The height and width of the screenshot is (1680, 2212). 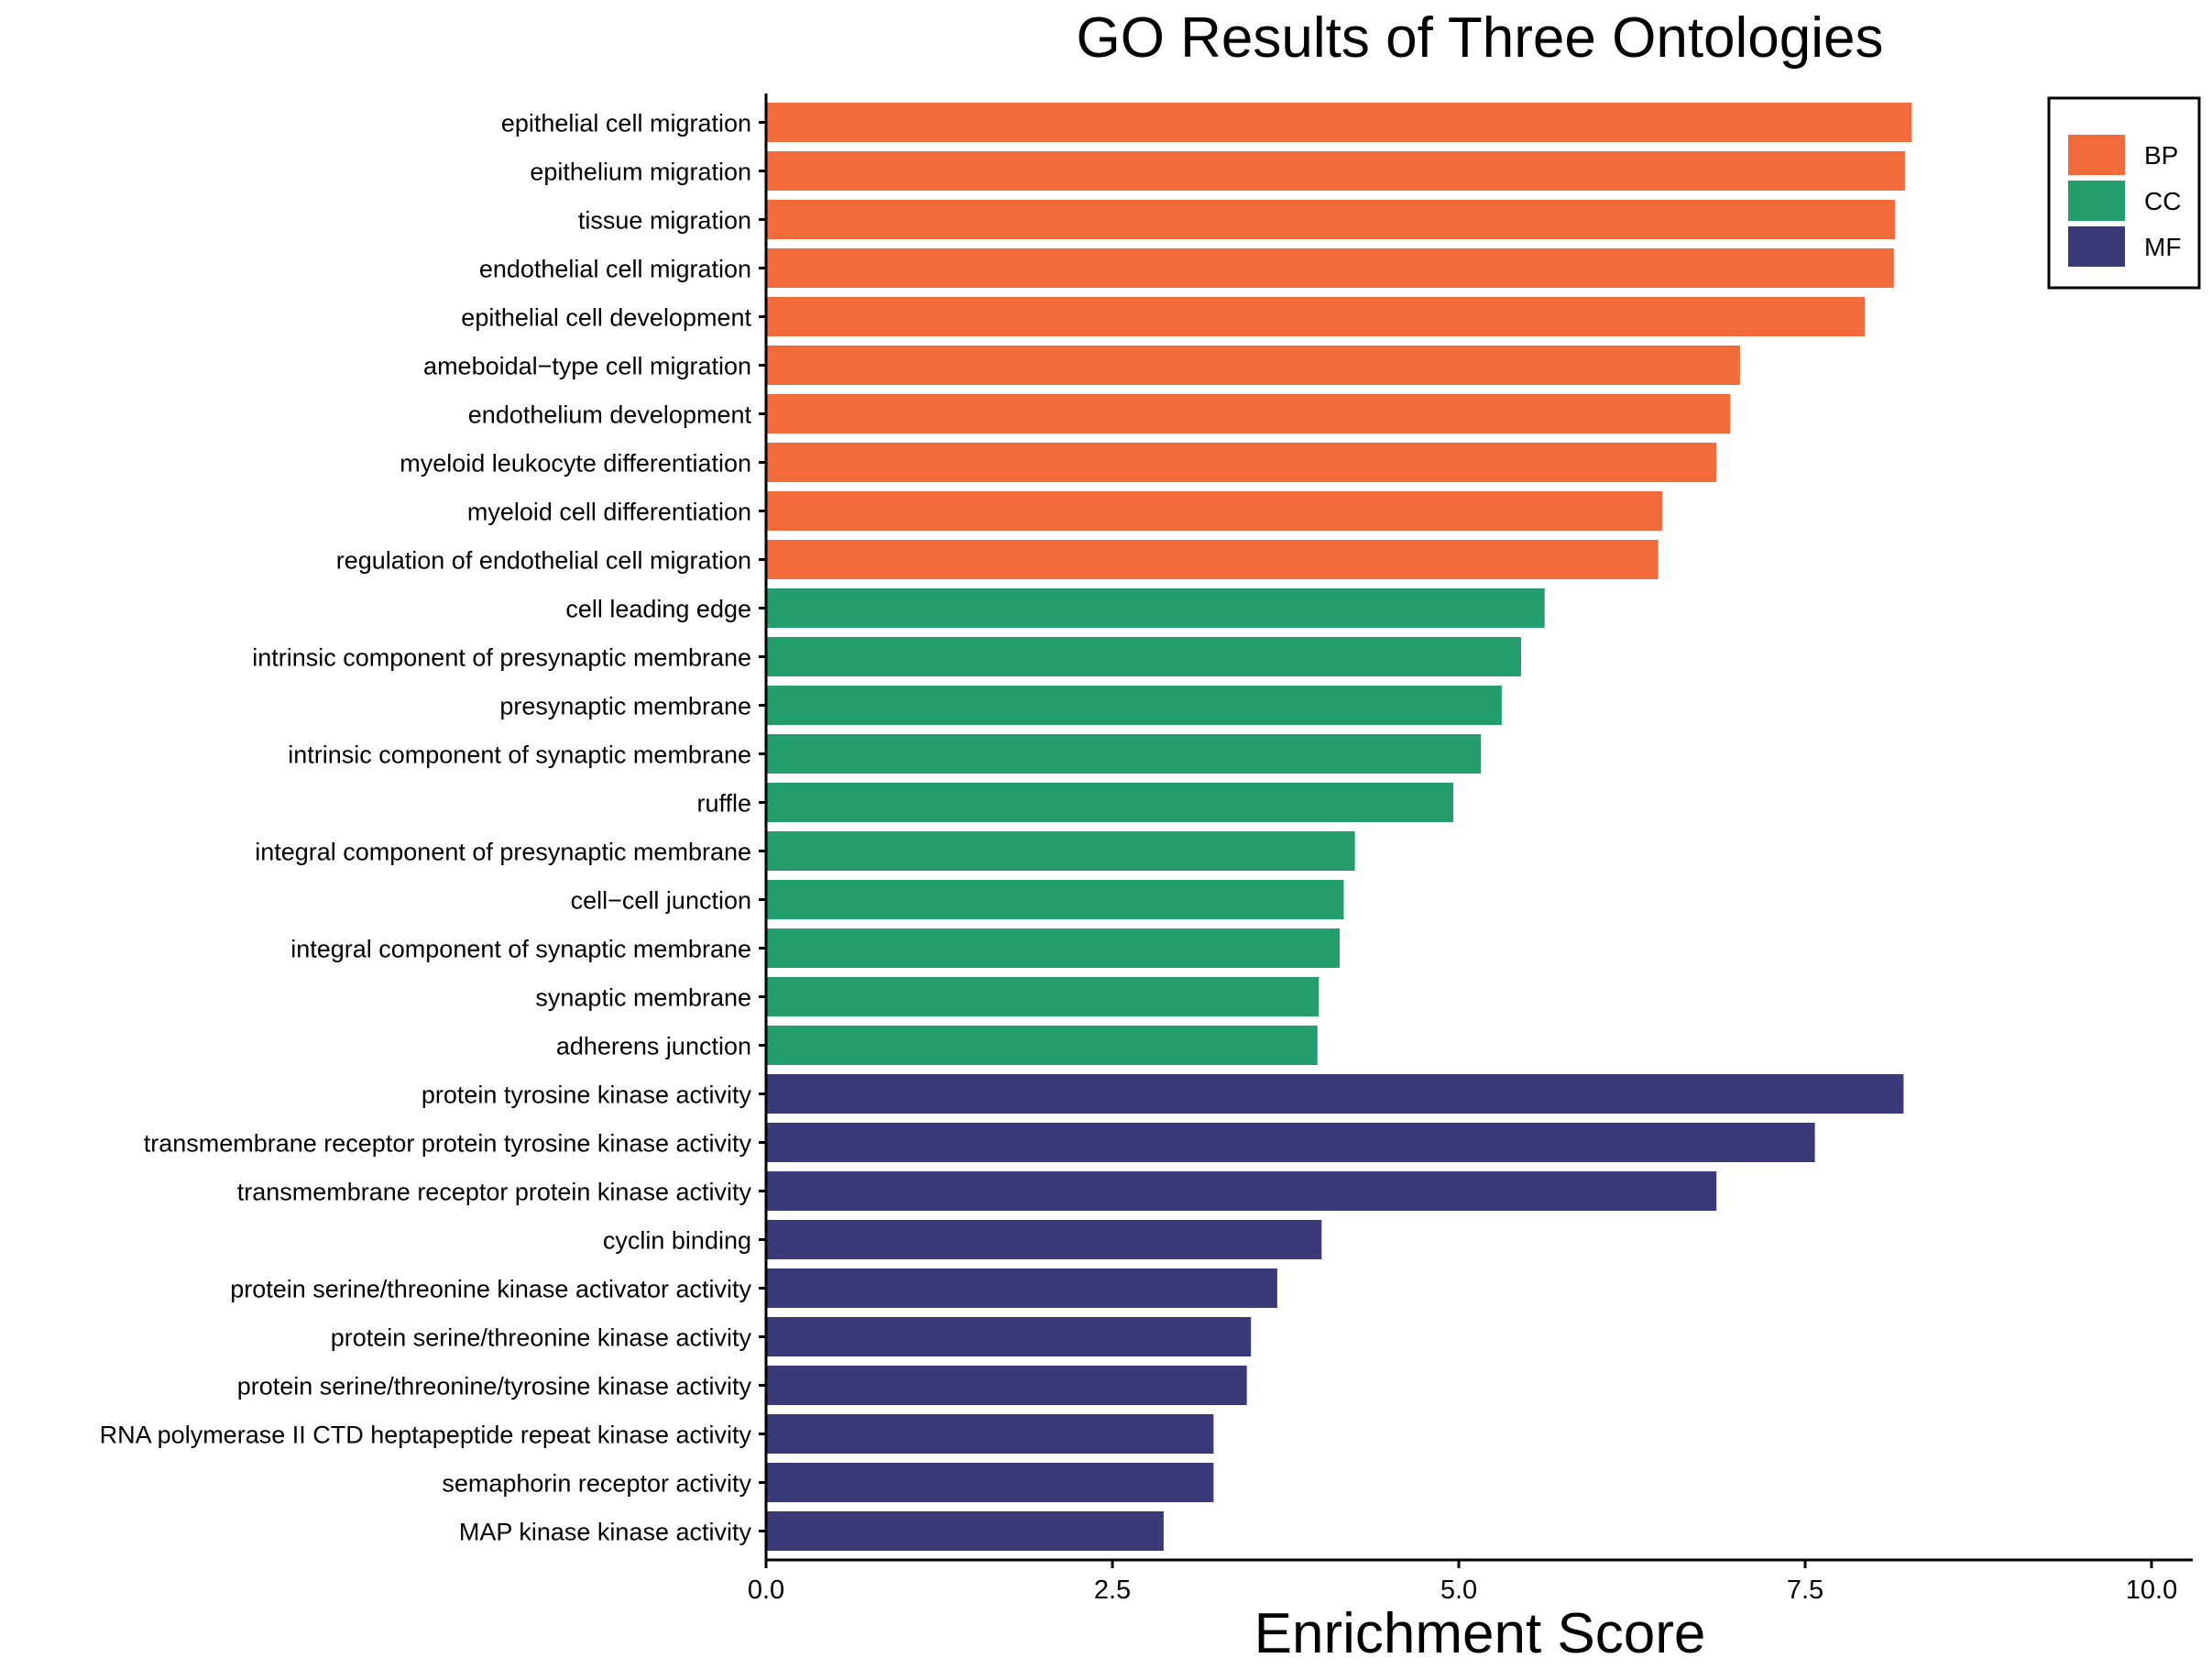 What do you see at coordinates (1479, 38) in the screenshot?
I see `chart-title: GO Results of Three Ontologies` at bounding box center [1479, 38].